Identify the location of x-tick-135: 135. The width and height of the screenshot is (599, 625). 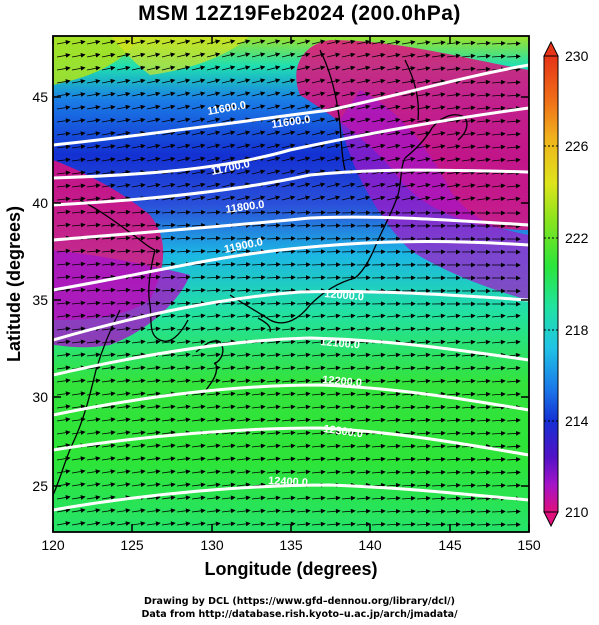
(291, 545).